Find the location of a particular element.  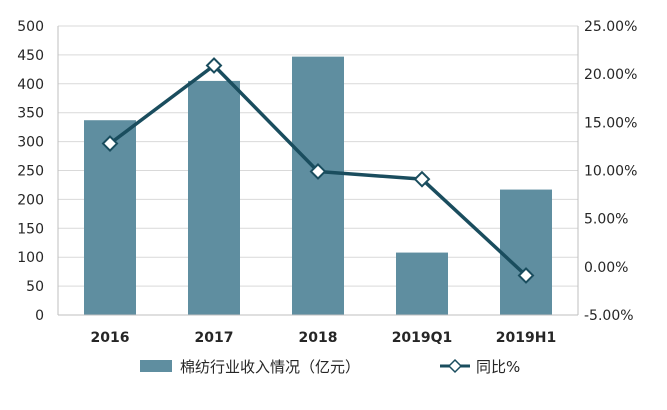

y-left-tick-label: 500 is located at coordinates (30, 27).